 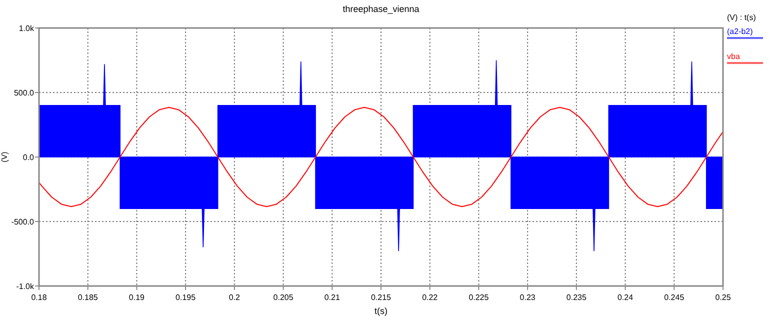 What do you see at coordinates (723, 297) in the screenshot?
I see `x-tick-label: 0.25` at bounding box center [723, 297].